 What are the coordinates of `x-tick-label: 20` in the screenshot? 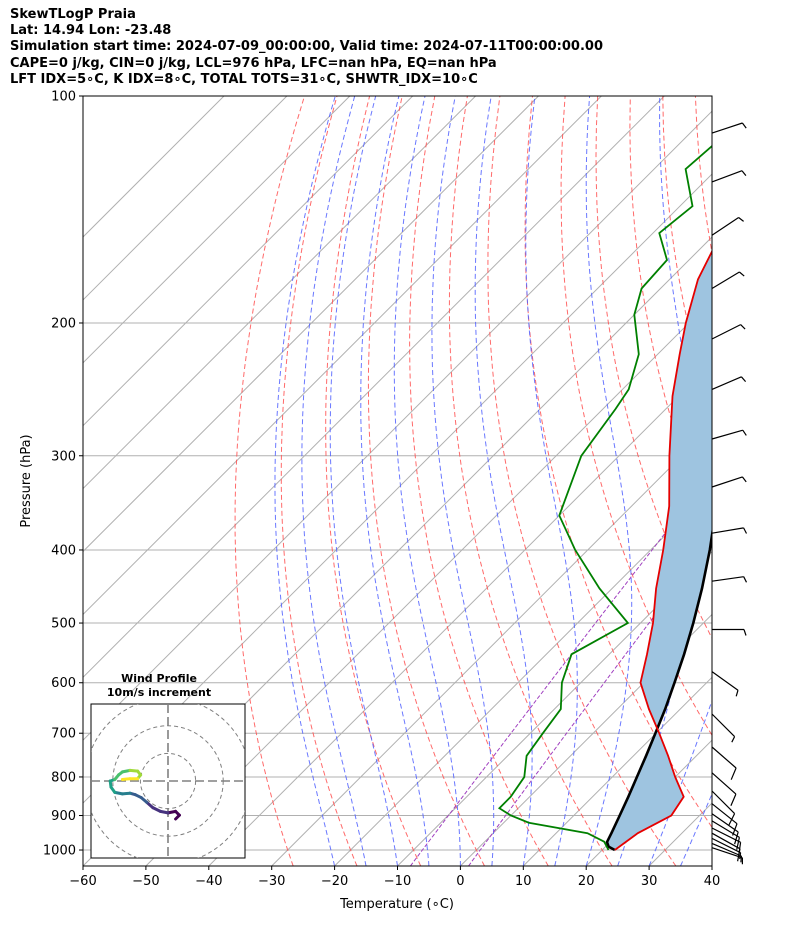 It's located at (586, 881).